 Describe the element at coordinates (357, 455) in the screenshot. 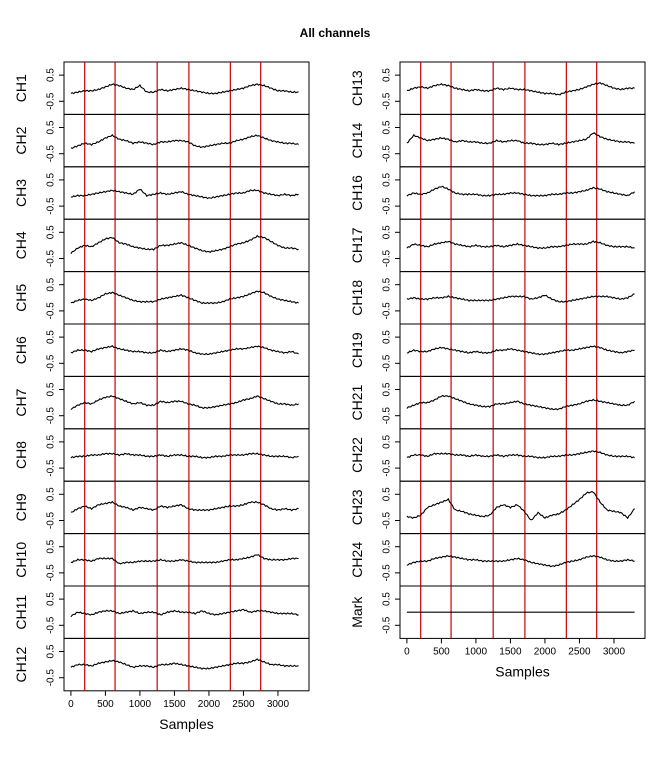

I see `channel-label: CH22` at that location.